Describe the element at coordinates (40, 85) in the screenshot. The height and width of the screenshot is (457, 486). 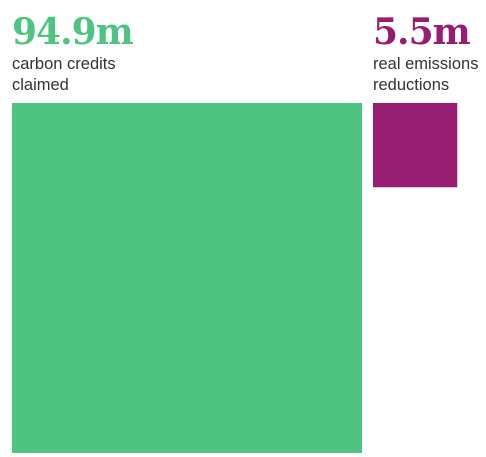
I see `credits-claimed-label-line-2: claimed` at that location.